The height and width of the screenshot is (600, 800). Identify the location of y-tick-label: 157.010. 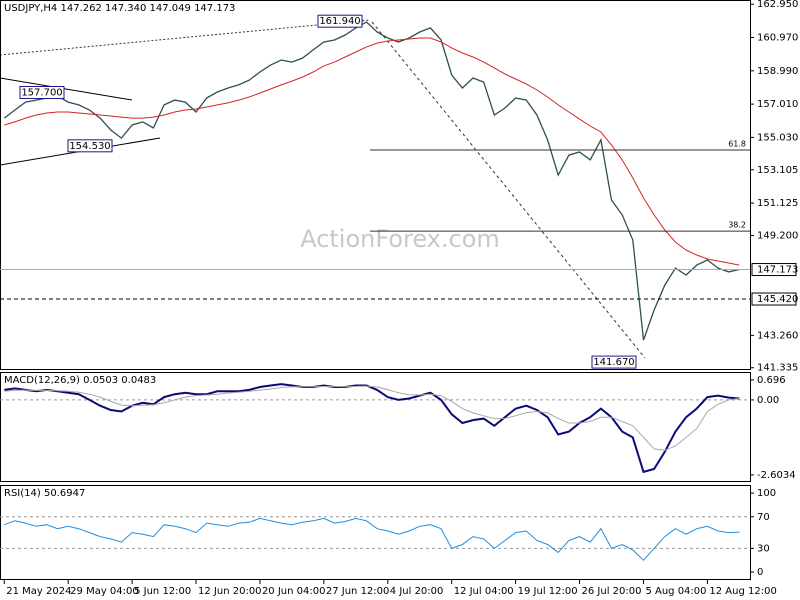
(777, 104).